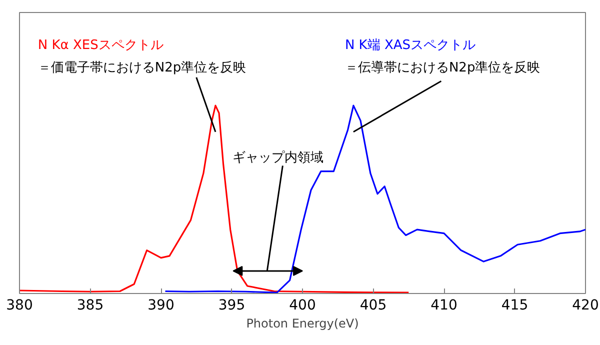  What do you see at coordinates (514, 306) in the screenshot?
I see `x-tick-label: 415` at bounding box center [514, 306].